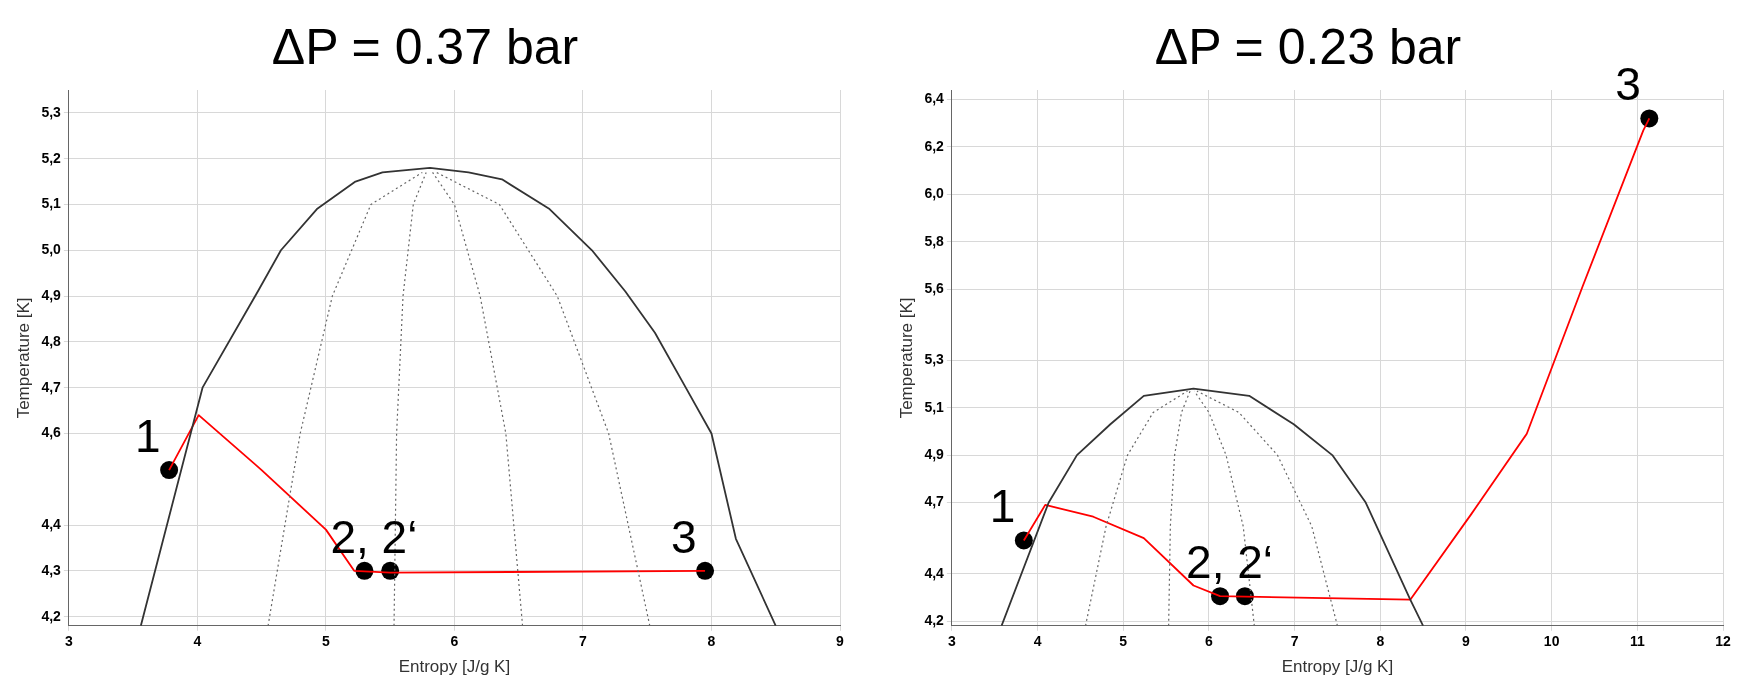  I want to click on chart-title: ΔP = 0.37 bar, so click(425, 46).